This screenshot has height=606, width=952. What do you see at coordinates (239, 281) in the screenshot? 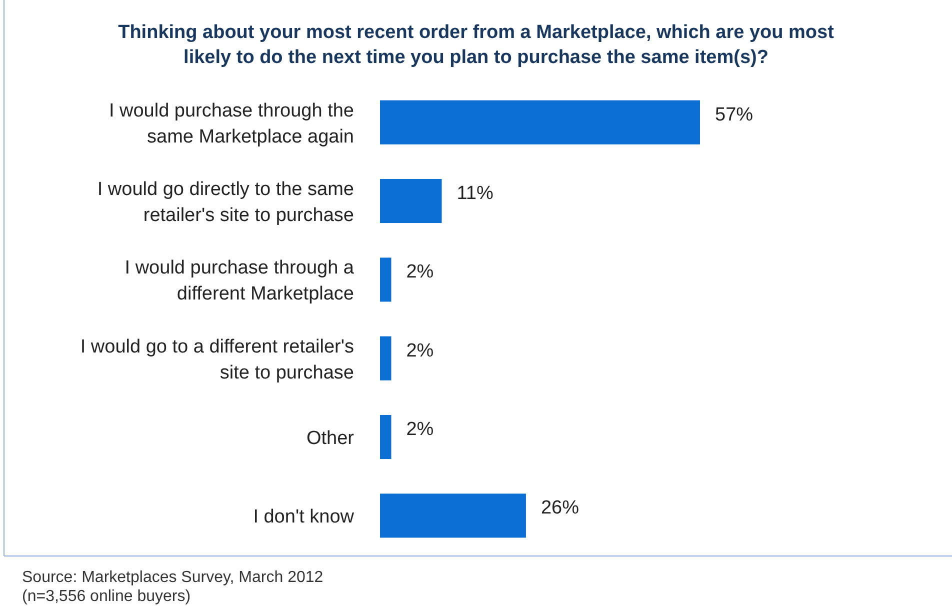
I see `y-tick-label: I would purchase through a different Marketplace` at bounding box center [239, 281].